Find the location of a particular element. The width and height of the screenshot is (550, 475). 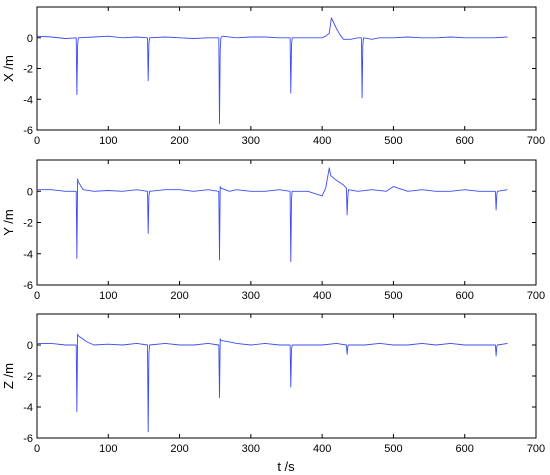

y-axis-label: Y /m is located at coordinates (8, 222).